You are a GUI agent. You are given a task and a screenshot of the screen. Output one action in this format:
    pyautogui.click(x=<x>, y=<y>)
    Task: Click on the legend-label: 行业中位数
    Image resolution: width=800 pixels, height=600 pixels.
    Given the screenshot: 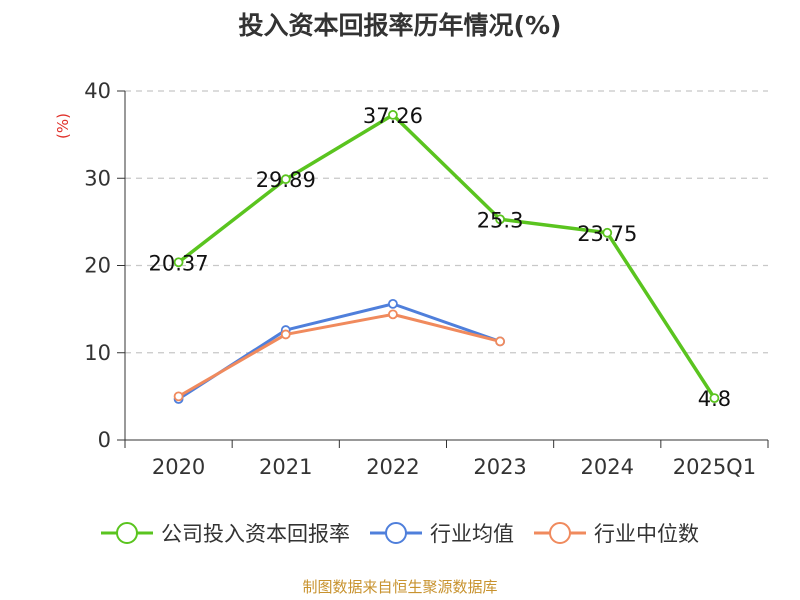 What is the action you would take?
    pyautogui.click(x=646, y=534)
    